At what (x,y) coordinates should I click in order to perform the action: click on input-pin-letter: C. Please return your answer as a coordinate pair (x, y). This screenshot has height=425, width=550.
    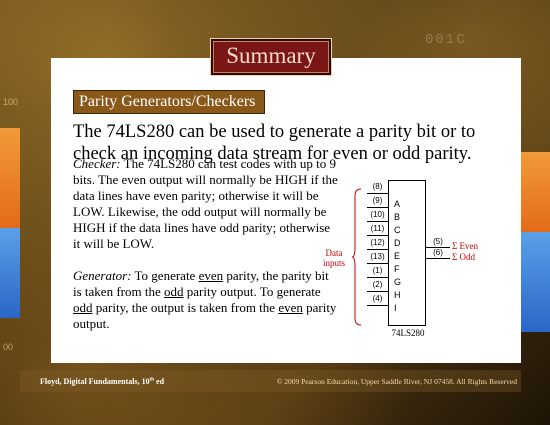
    Looking at the image, I should click on (397, 230).